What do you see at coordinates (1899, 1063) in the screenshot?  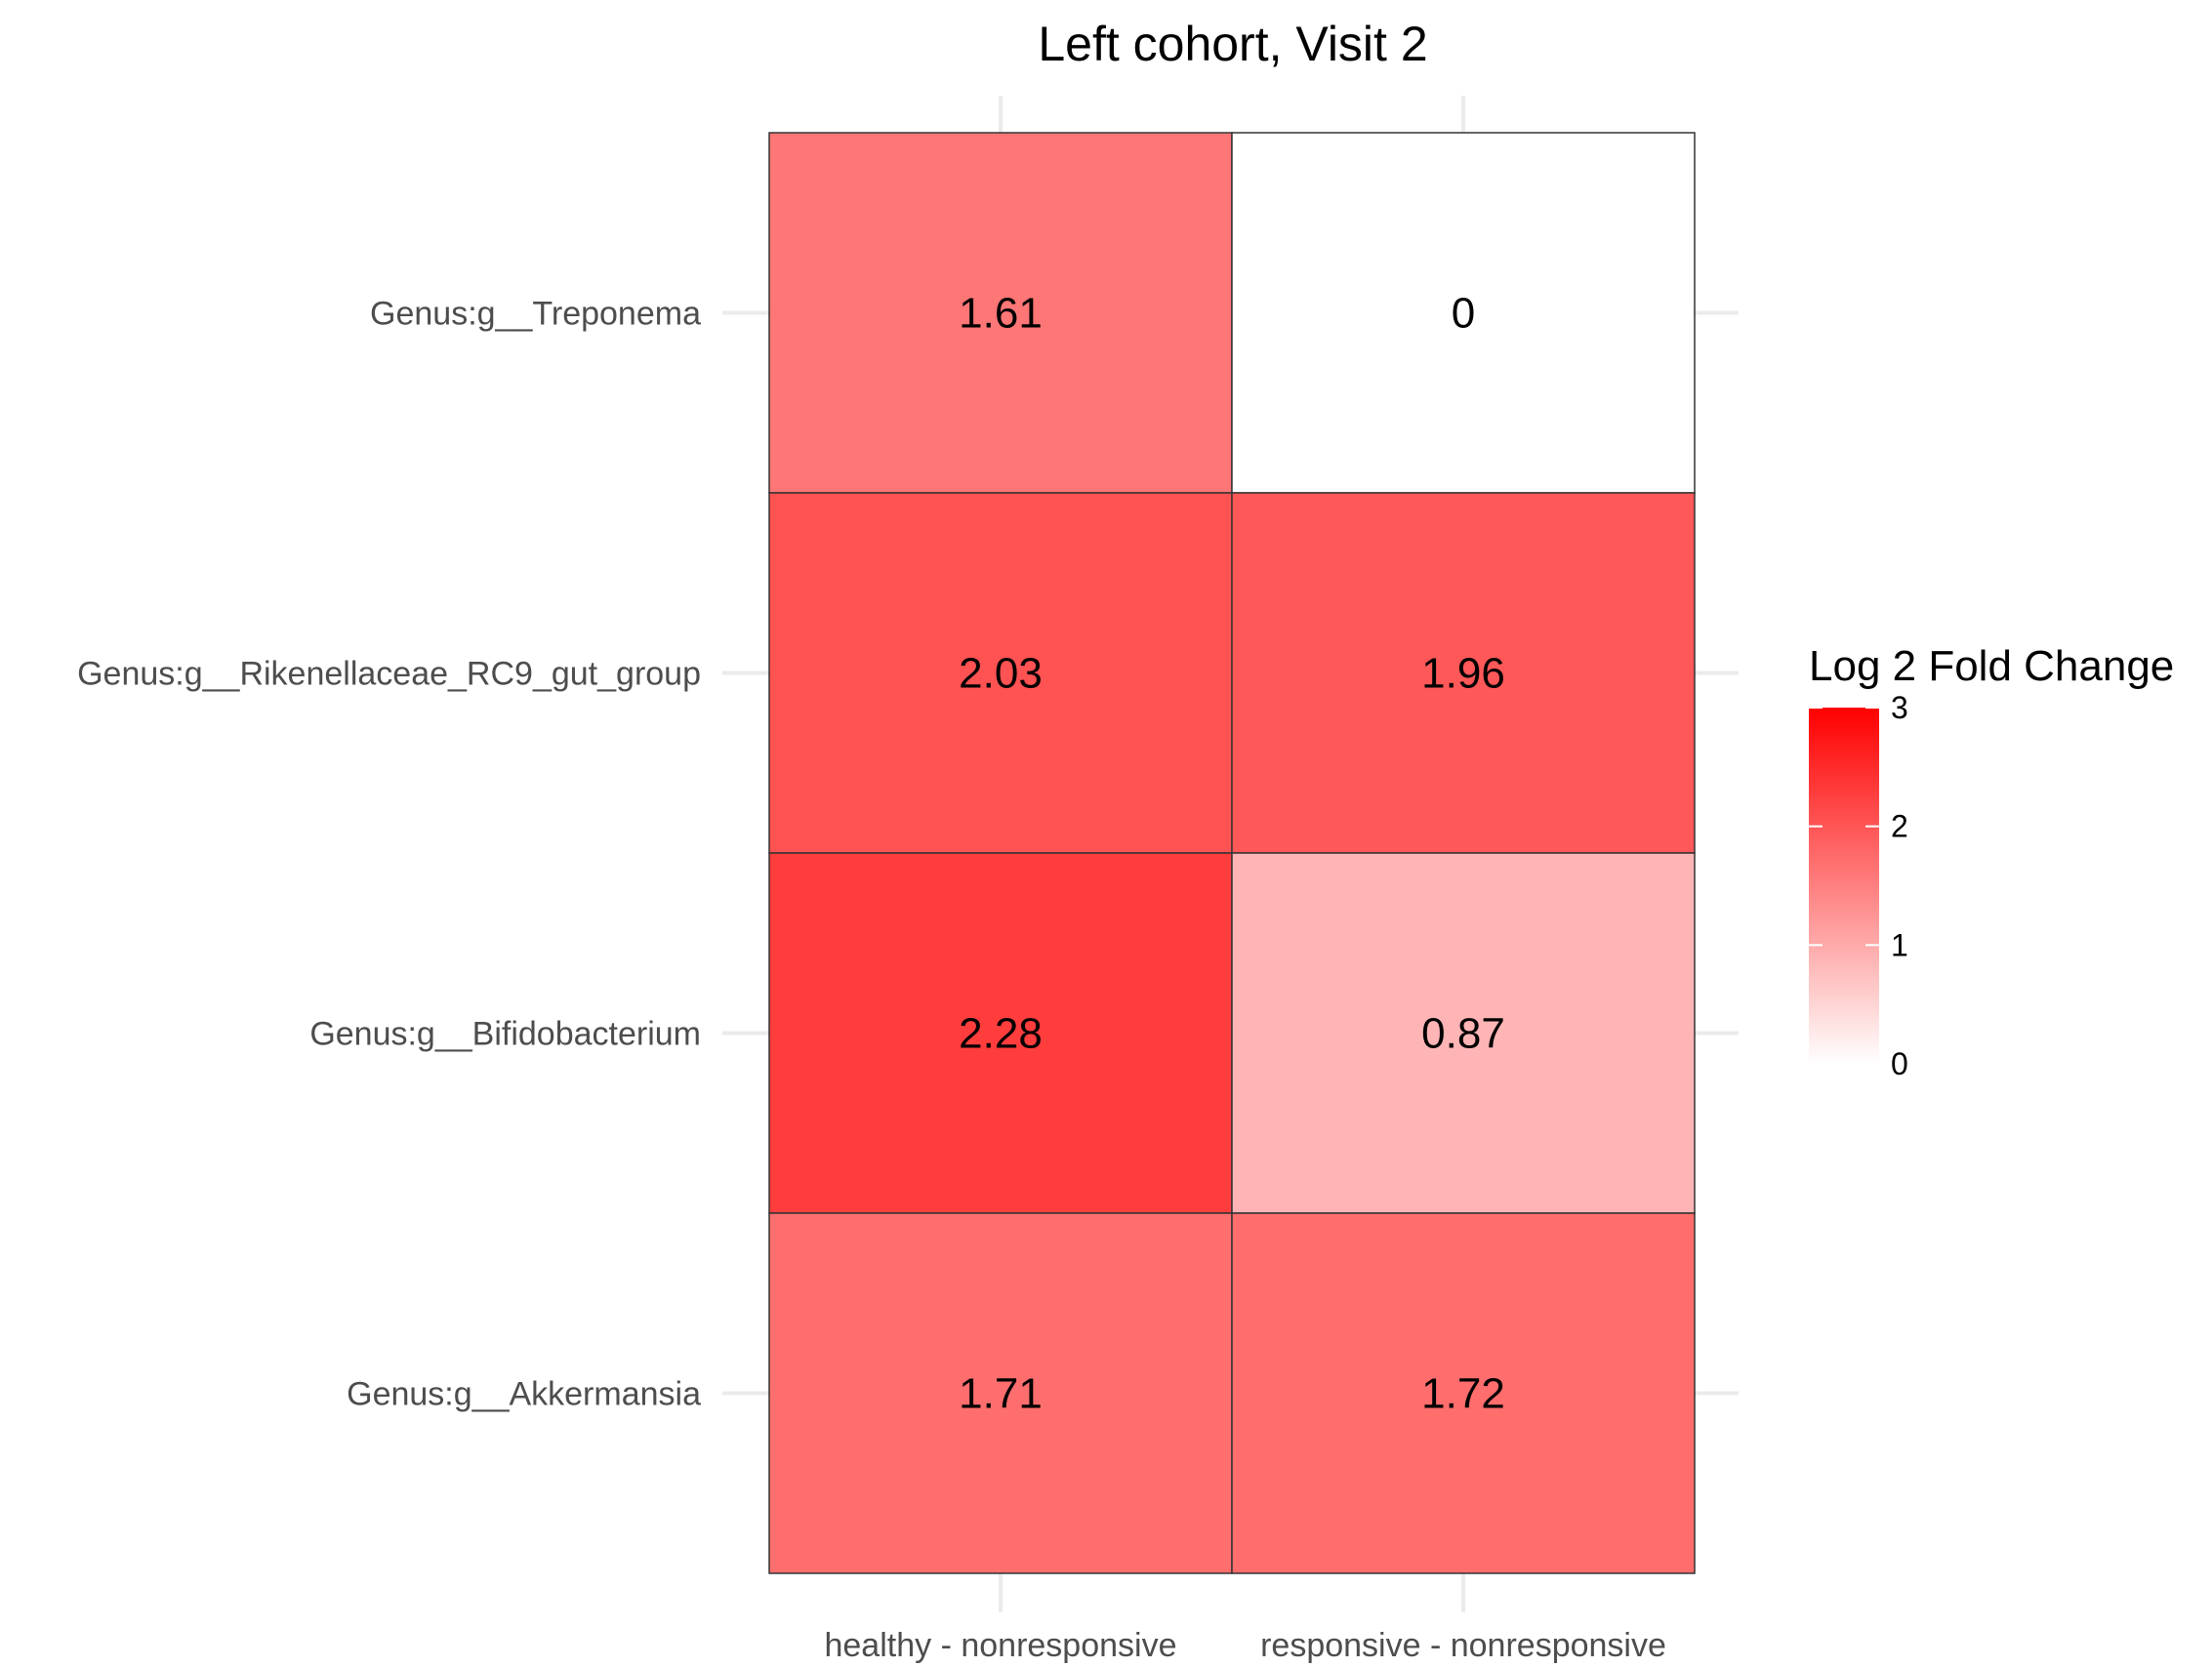 I see `legend-tick-label: 0` at bounding box center [1899, 1063].